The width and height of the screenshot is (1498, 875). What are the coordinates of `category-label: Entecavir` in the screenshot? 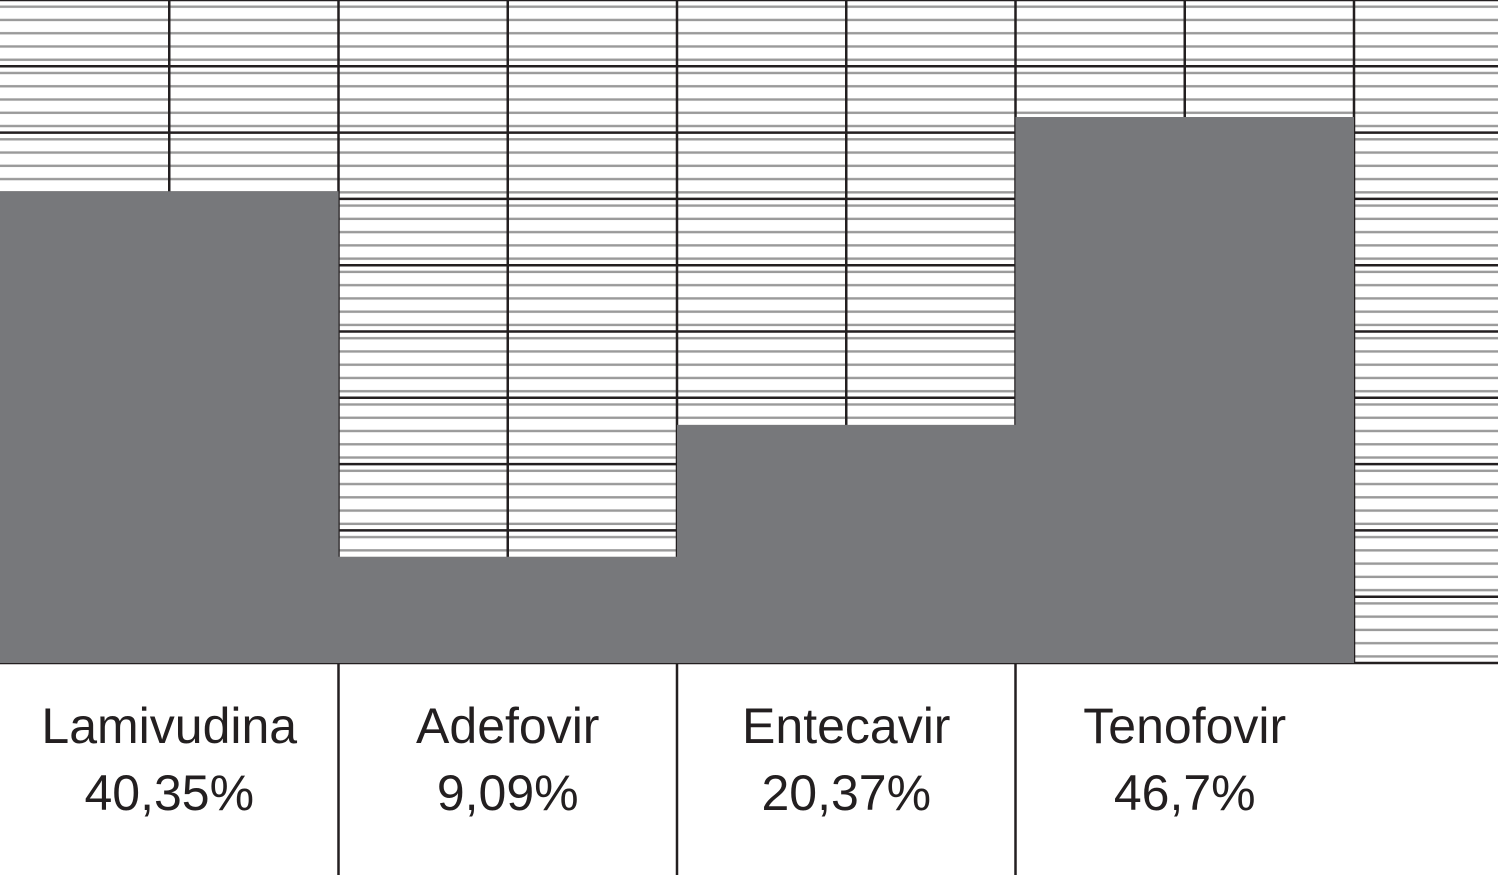 It's located at (846, 726).